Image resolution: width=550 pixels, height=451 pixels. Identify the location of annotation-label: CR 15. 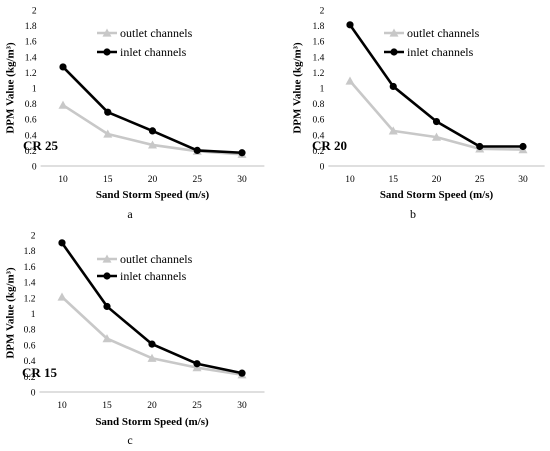
(40, 372).